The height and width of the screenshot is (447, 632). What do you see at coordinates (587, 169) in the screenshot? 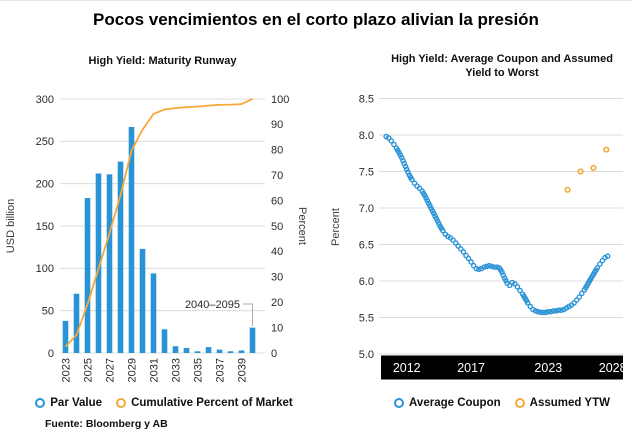
I see `assumed-ytw-points` at bounding box center [587, 169].